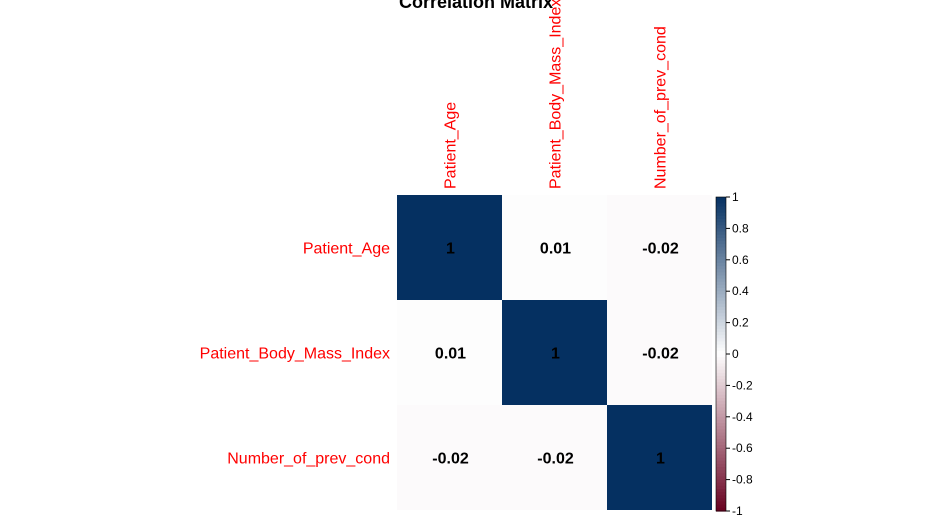  I want to click on column-label-patient-body-mass-index: Patient_Body_Mass_Index, so click(556, 94).